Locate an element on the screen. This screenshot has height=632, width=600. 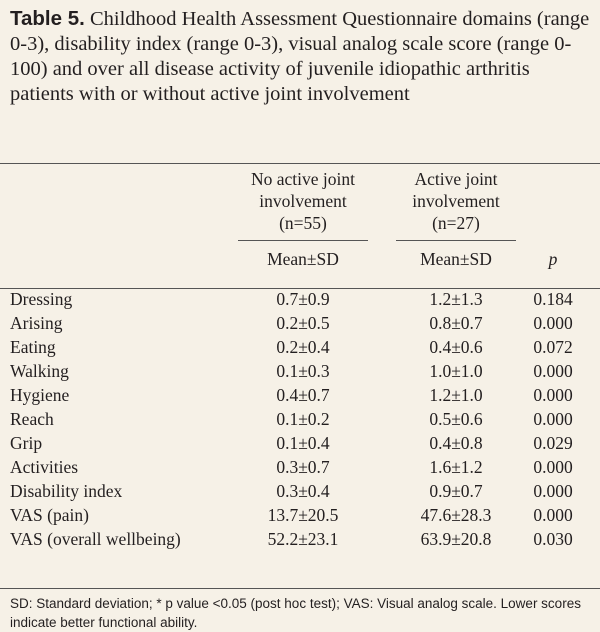
row-label: Dressing is located at coordinates (41, 299).